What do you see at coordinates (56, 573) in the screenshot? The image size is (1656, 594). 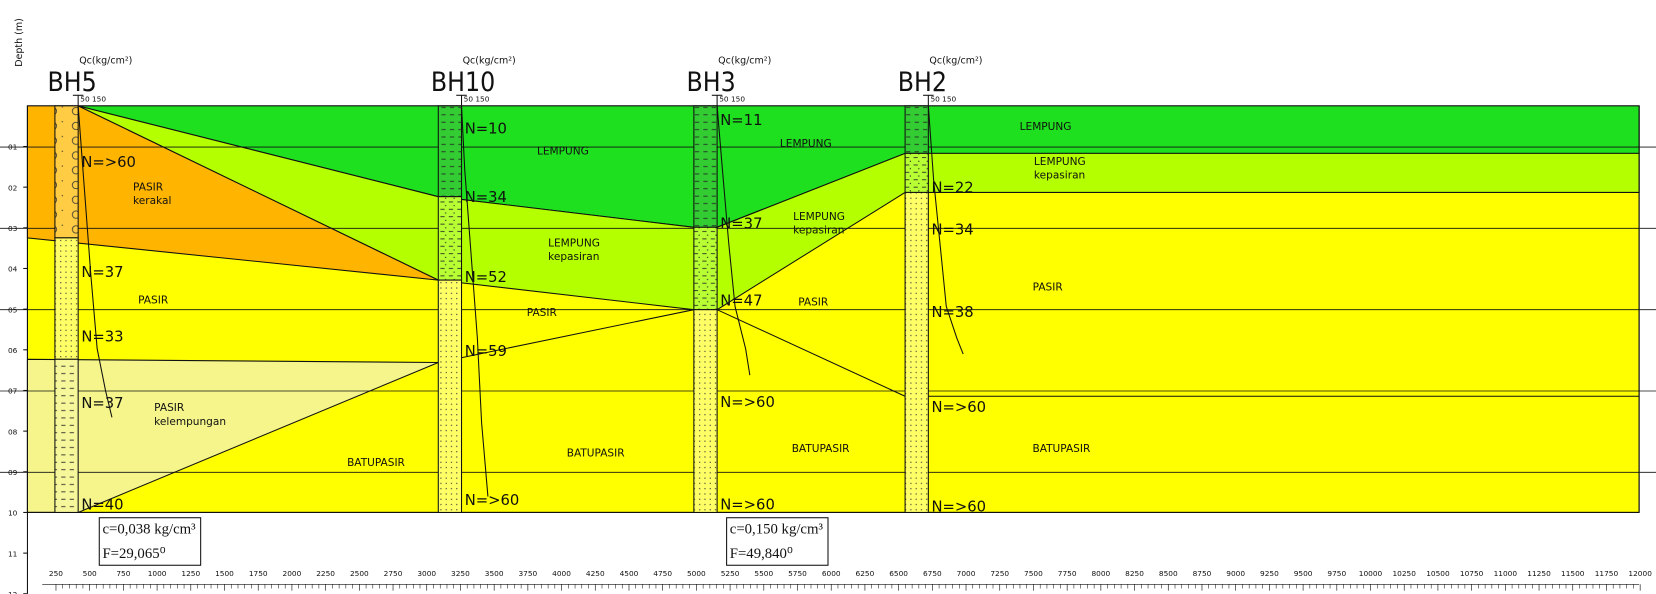 I see `x-tick-label: 250` at bounding box center [56, 573].